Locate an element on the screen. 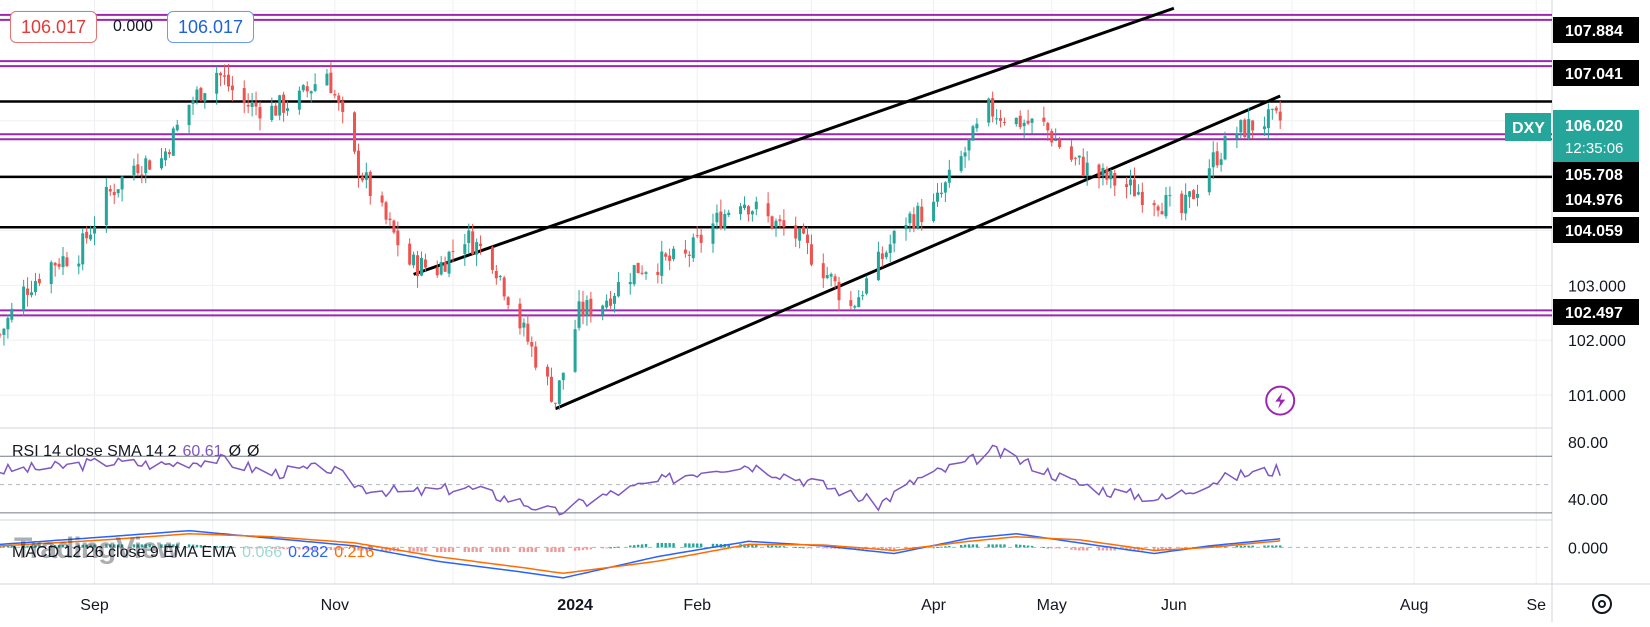  rsi-legend: RSI 14 close SMA 14 2 60.61 Ø Ø is located at coordinates (138, 452).